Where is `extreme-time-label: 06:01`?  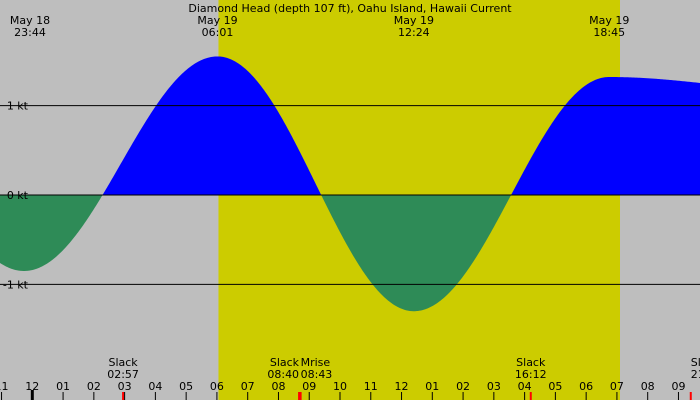 extreme-time-label: 06:01 is located at coordinates (218, 32).